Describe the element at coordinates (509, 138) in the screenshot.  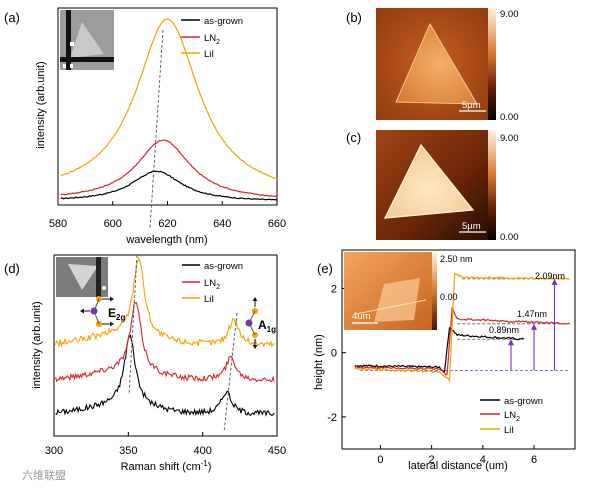
I see `panel-c-colorbar-max: 9.00` at that location.